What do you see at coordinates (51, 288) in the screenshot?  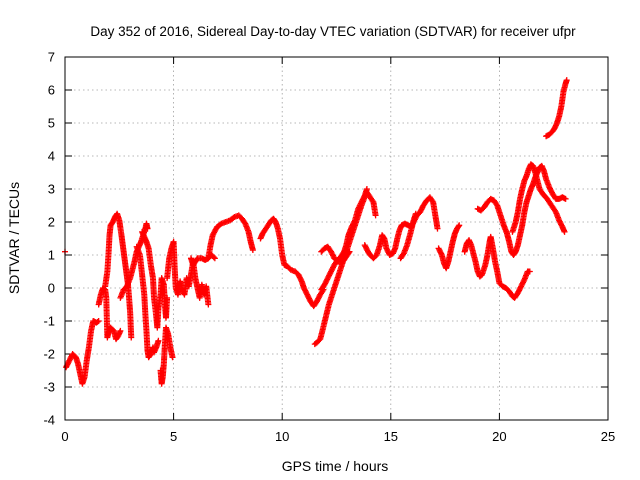 I see `y-tick-label: 0` at bounding box center [51, 288].